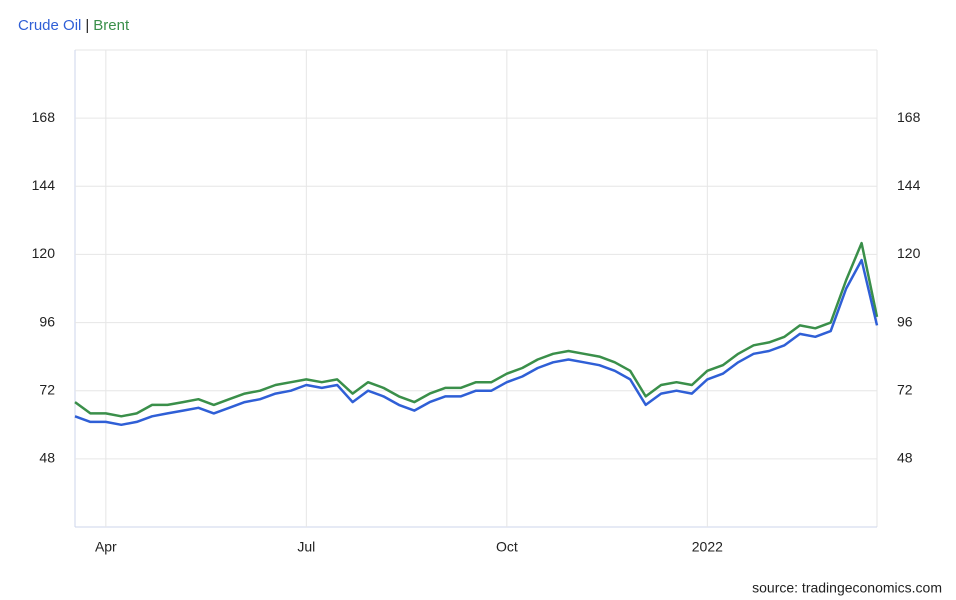  I want to click on x-tick-label: Apr, so click(106, 547).